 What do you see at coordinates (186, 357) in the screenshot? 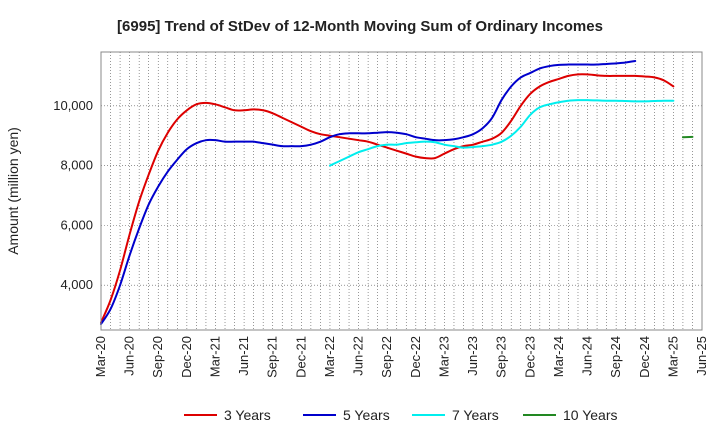
I see `x-tick-label: Dec-20` at bounding box center [186, 357].